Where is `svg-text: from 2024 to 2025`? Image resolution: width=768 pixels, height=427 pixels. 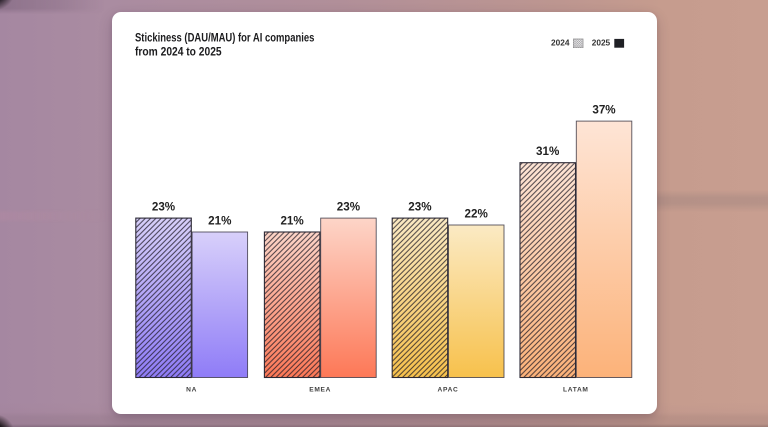 svg-text: from 2024 to 2025 is located at coordinates (178, 51).